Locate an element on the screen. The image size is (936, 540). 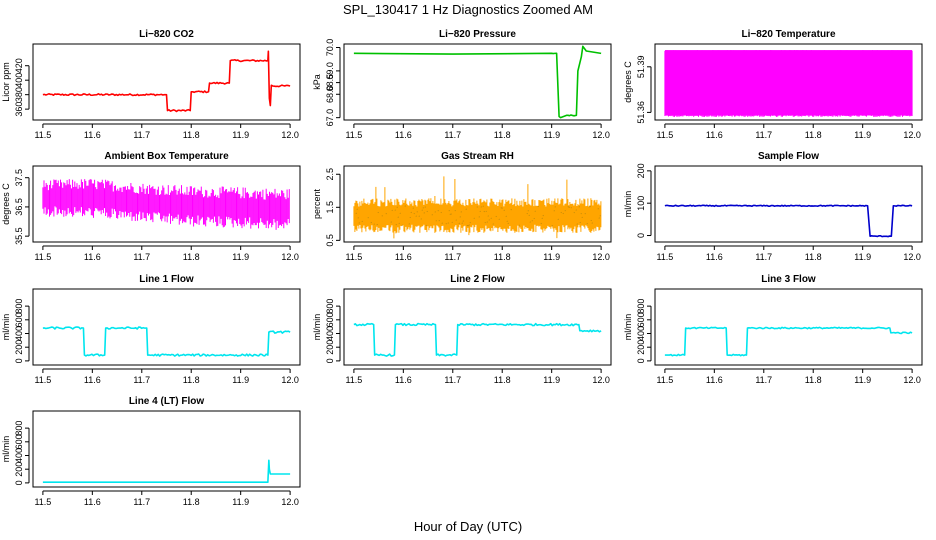
series-overlay is located at coordinates (478, 216).